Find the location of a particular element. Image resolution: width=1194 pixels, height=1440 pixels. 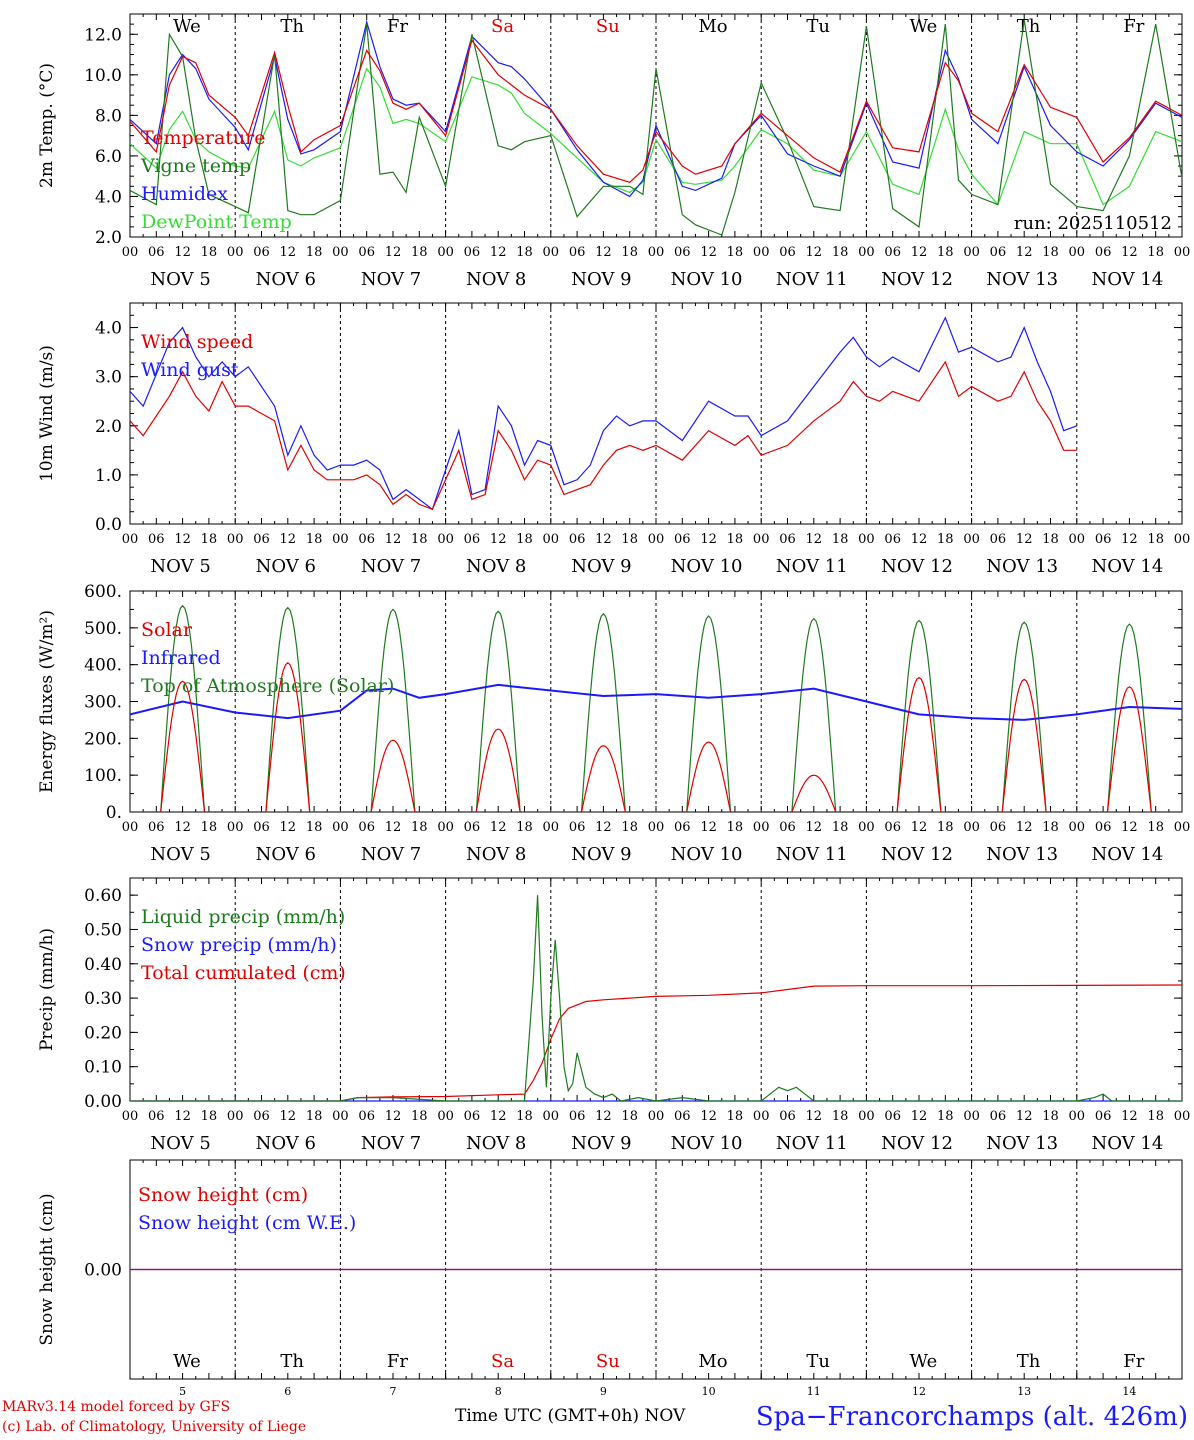

y-tick-label: 8.0 is located at coordinates (108, 116).